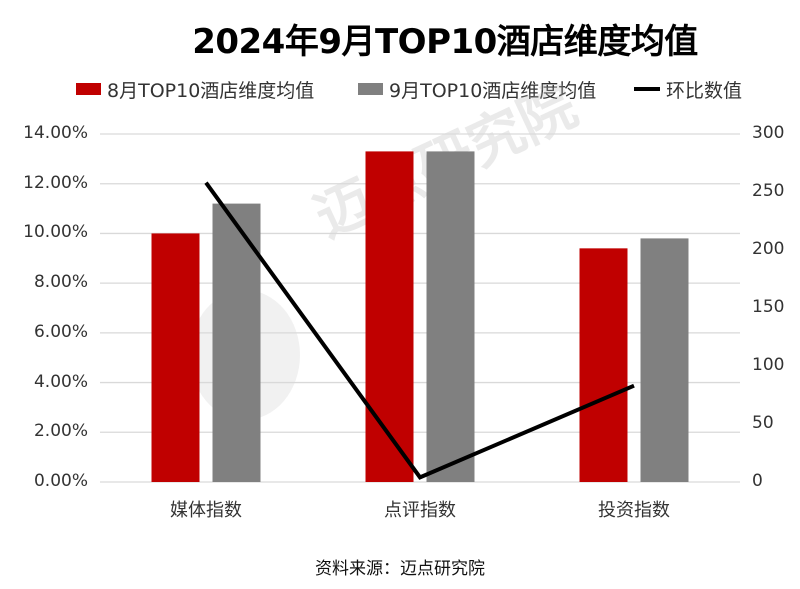  Describe the element at coordinates (60, 332) in the screenshot. I see `y-tick-left: 6.00%` at that location.